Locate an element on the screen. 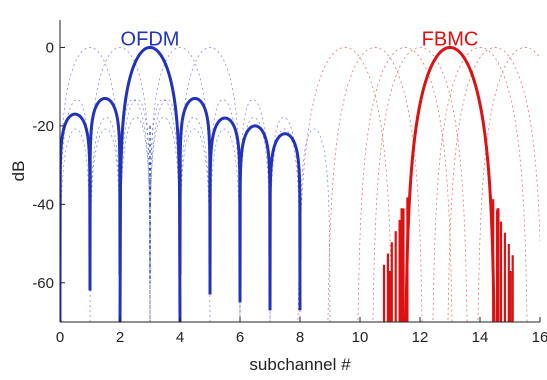 The image size is (547, 380). x-tick-label: 6 is located at coordinates (240, 337).